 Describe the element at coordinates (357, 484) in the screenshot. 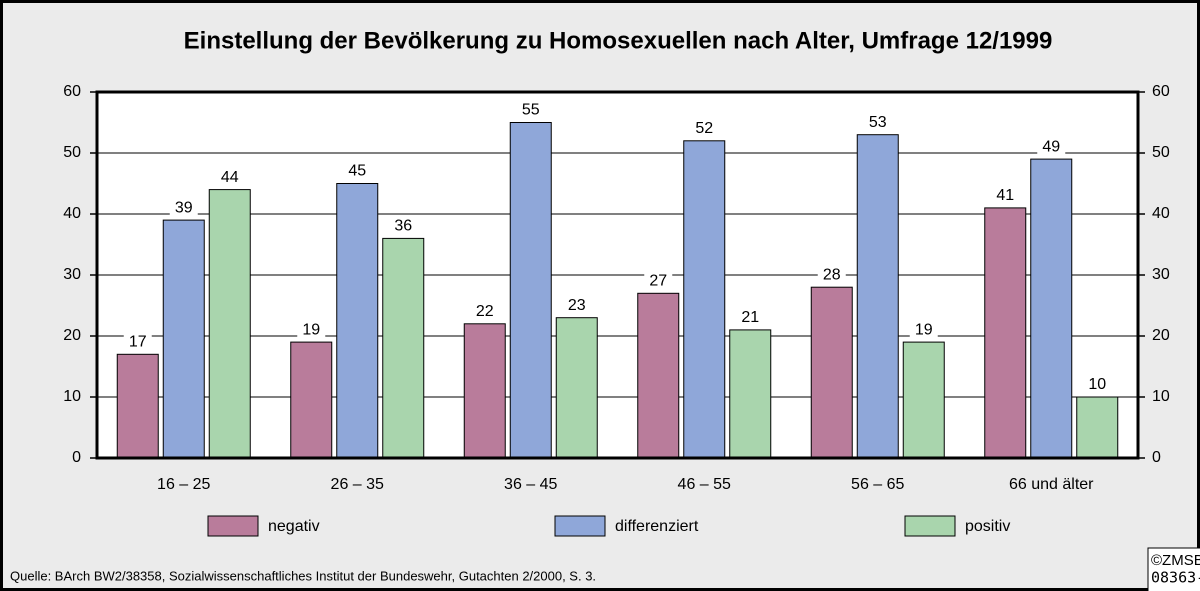

I see `x-tick-label: 26 – 35` at that location.